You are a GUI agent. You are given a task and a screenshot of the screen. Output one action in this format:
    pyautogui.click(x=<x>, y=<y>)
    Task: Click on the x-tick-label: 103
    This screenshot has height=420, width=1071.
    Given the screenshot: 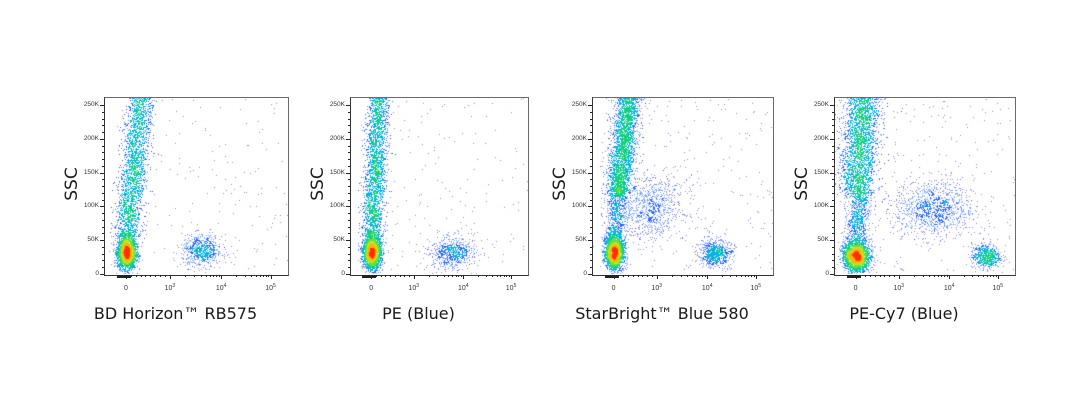 What is the action you would take?
    pyautogui.click(x=170, y=287)
    